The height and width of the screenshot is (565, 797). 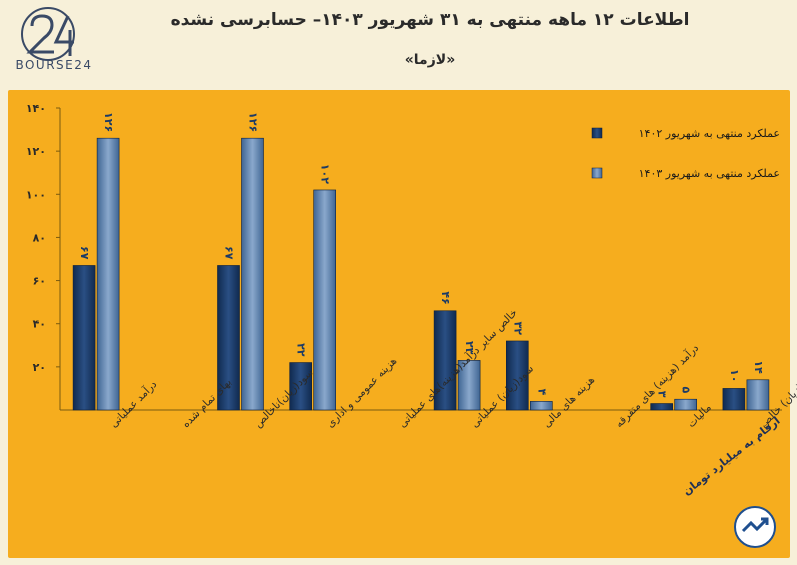 I want to click on bar-value-label: ۳, so click(x=662, y=394).